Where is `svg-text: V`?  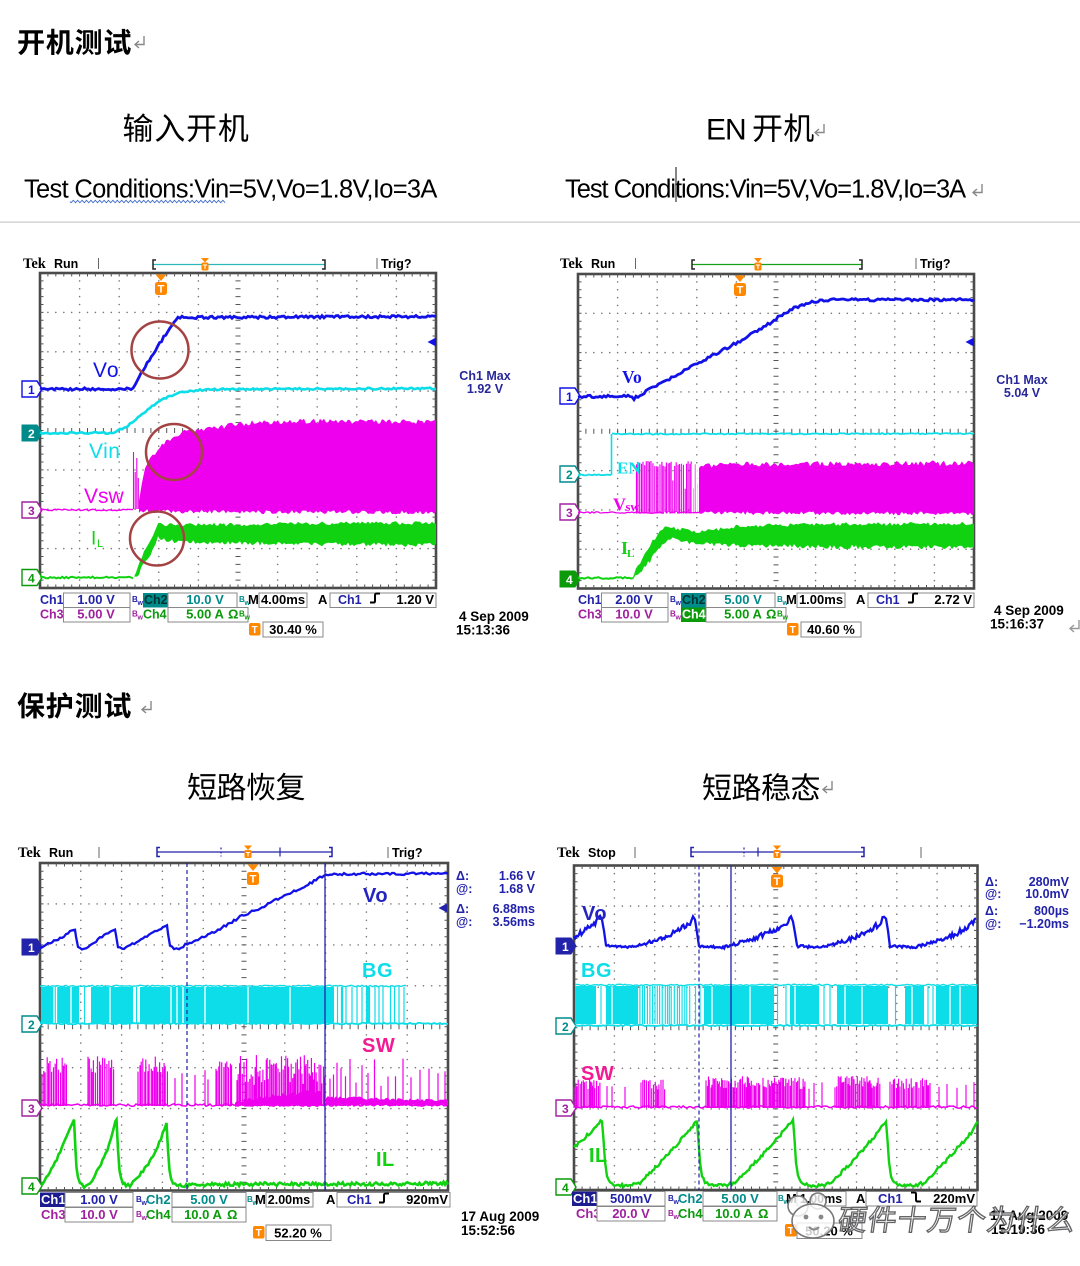
svg-text: V is located at coordinates (619, 505).